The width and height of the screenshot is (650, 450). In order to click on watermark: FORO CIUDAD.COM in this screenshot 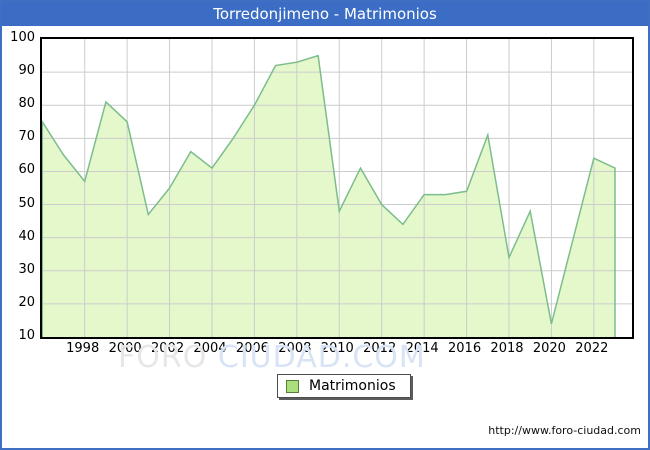, I will do `click(272, 357)`.